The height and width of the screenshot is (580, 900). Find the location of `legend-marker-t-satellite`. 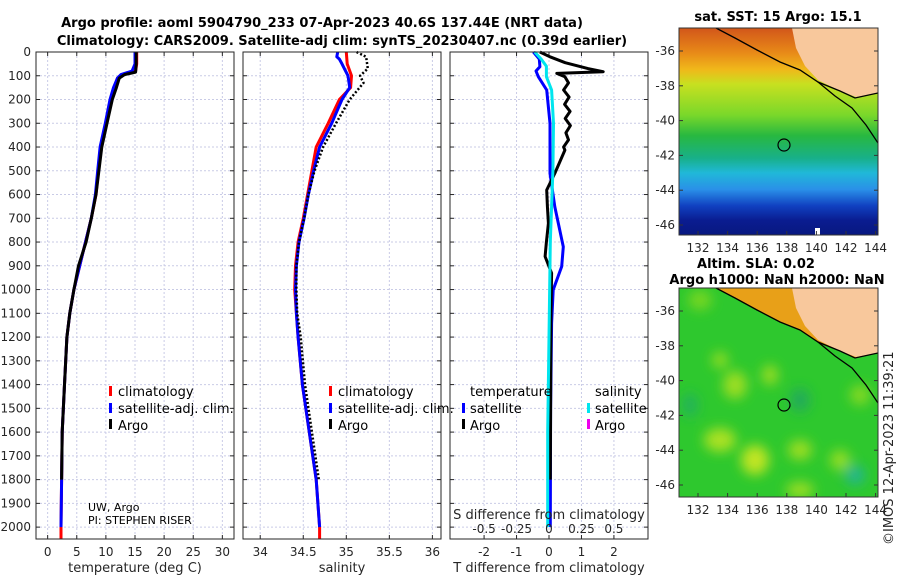

legend-marker-t-satellite is located at coordinates (463, 408).